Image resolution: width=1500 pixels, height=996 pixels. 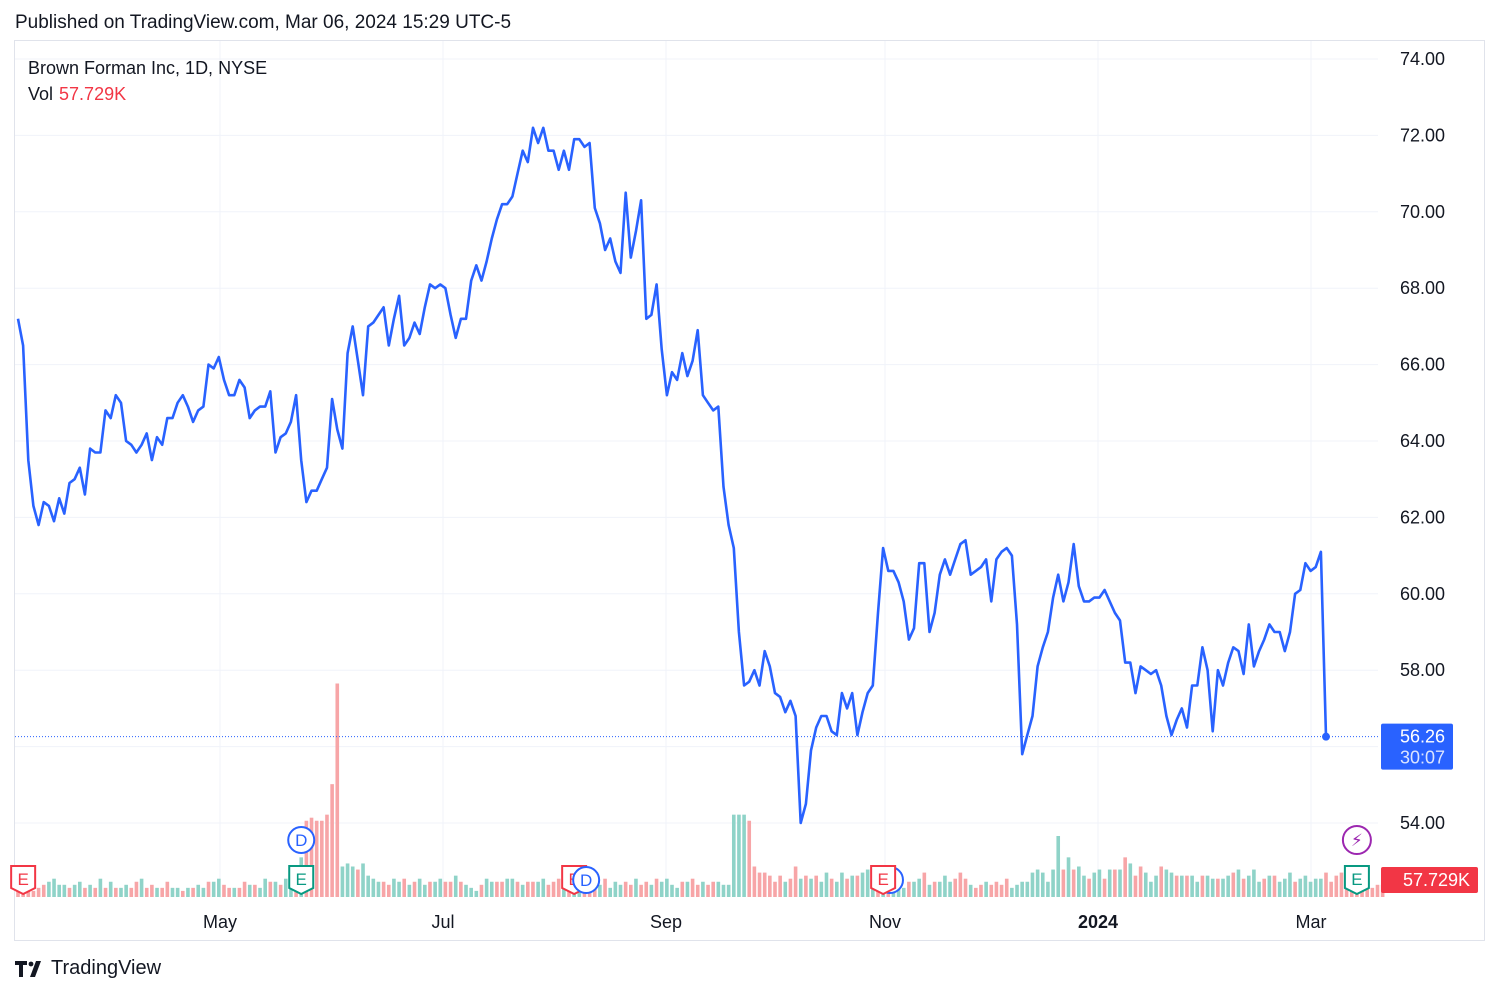 What do you see at coordinates (147, 81) in the screenshot?
I see `chart-legend: Brown Forman Inc, 1D, NYSE Vol 57.729K` at bounding box center [147, 81].